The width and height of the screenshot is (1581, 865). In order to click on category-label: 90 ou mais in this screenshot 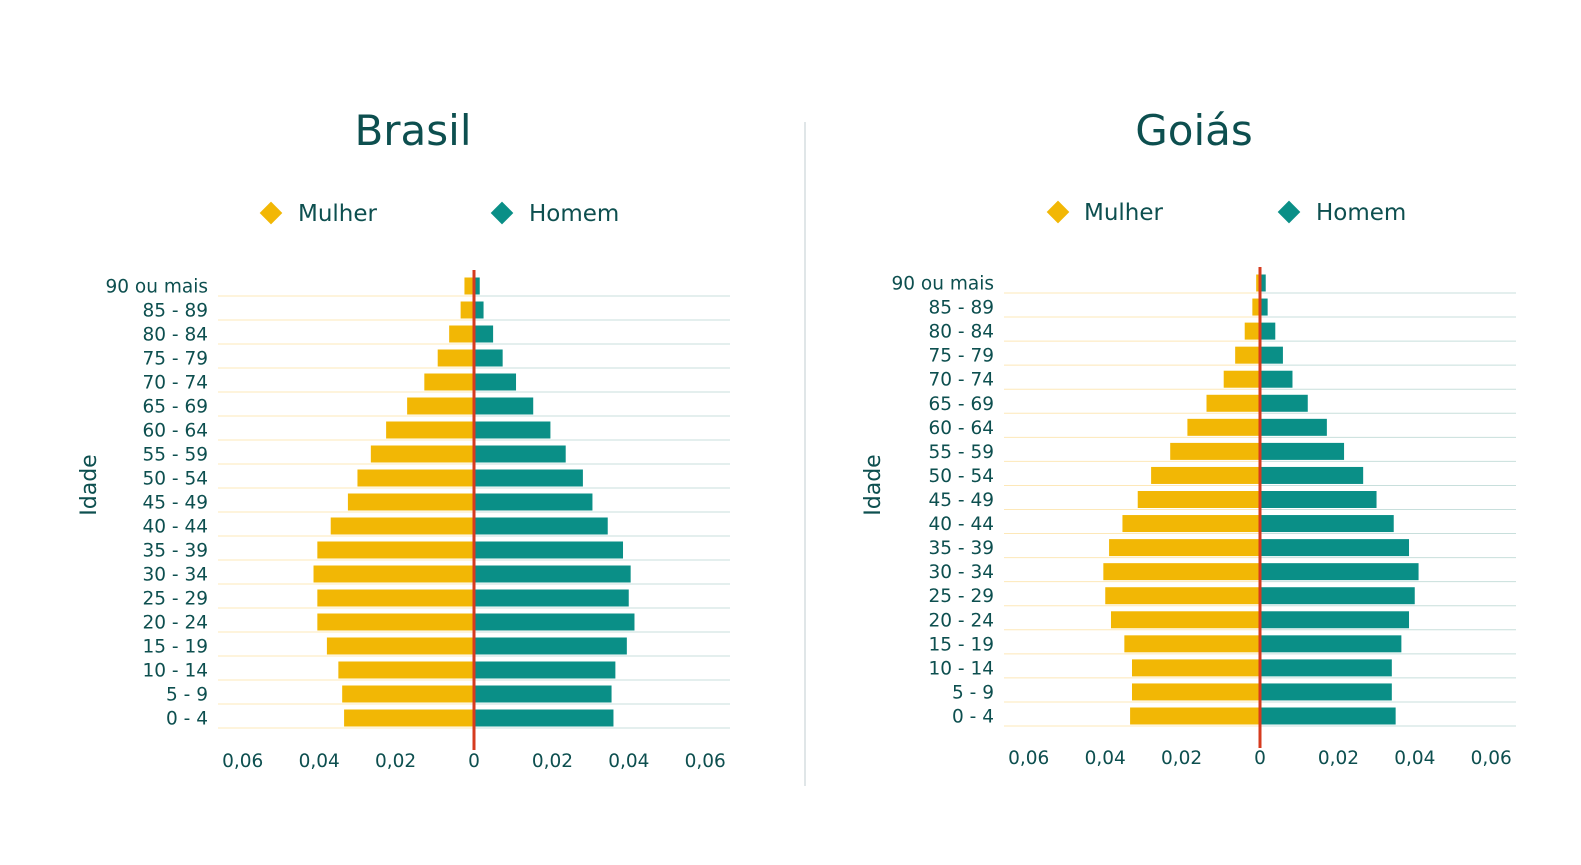, I will do `click(157, 287)`.